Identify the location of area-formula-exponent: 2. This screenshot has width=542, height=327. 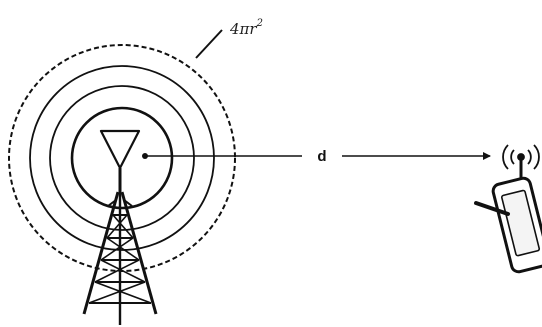
(259, 23).